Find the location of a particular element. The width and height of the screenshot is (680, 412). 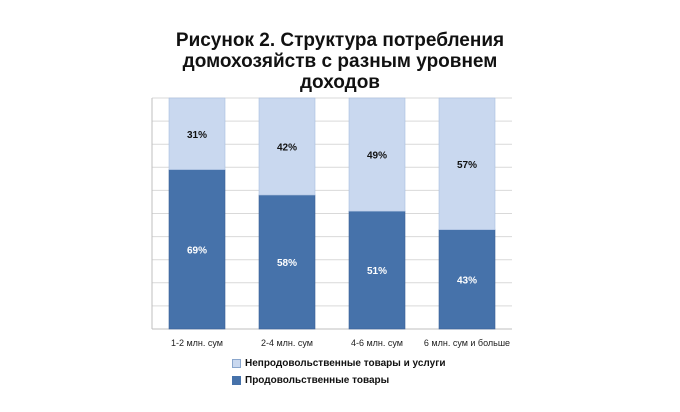

x-tick-label: 4-6 млн. сум is located at coordinates (377, 343).